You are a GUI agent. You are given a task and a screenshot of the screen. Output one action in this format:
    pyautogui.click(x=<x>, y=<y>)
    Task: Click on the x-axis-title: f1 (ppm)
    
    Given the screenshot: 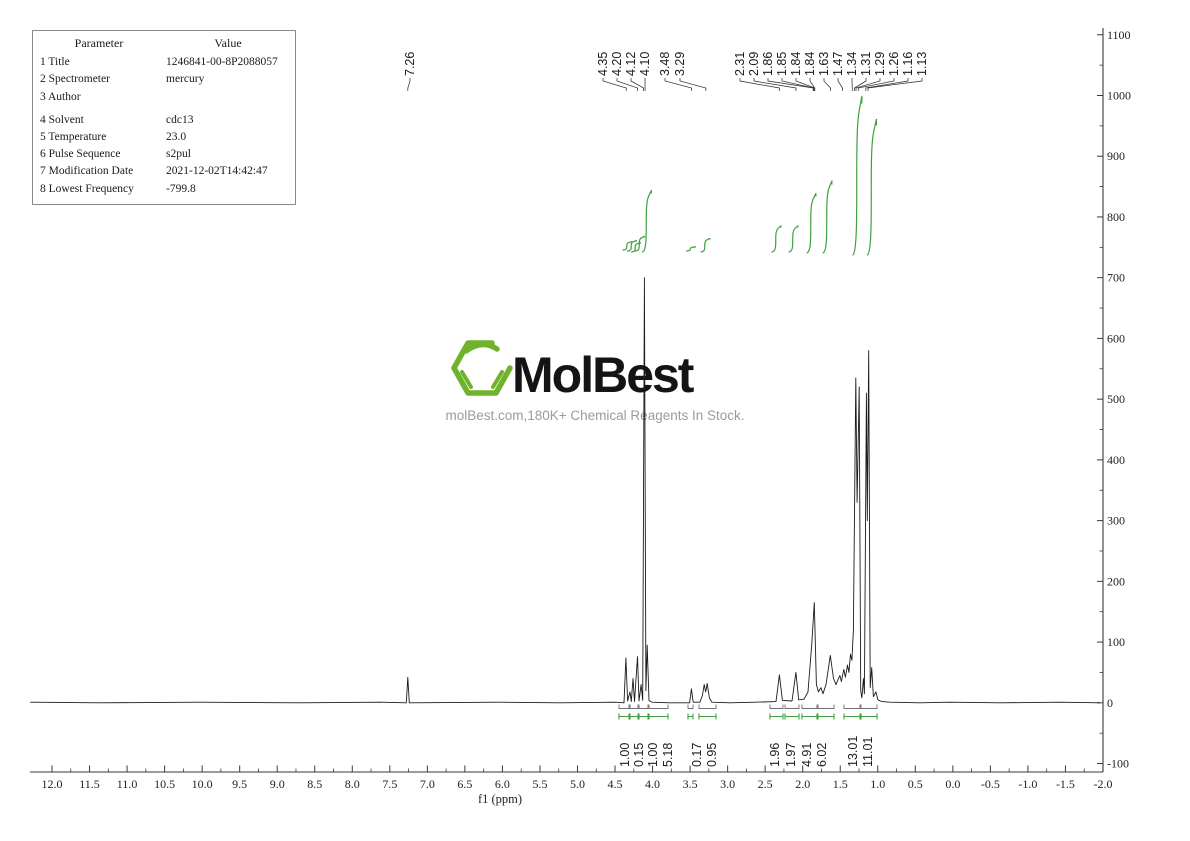 What is the action you would take?
    pyautogui.click(x=500, y=799)
    